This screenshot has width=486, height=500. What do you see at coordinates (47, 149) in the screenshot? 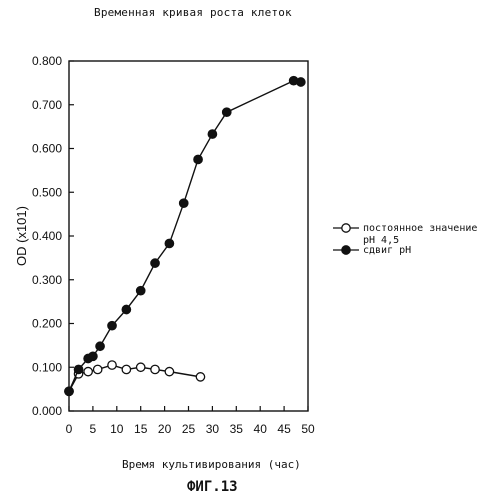
I see `y-tick-label: 0.600` at bounding box center [47, 149].